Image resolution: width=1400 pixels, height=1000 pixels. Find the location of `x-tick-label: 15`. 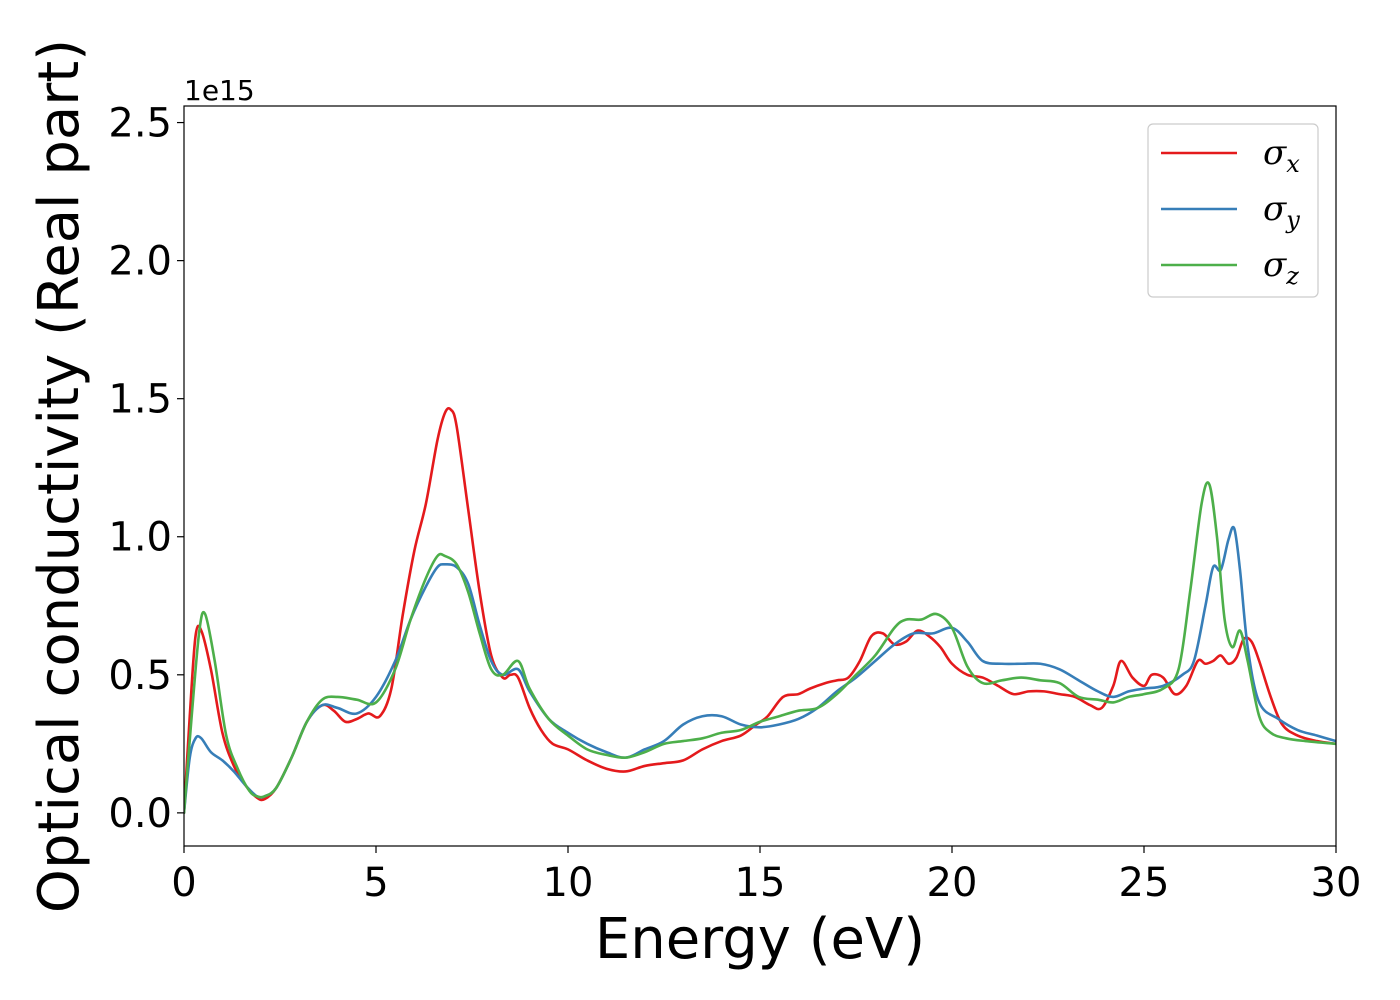

x-tick-label: 15 is located at coordinates (760, 883).